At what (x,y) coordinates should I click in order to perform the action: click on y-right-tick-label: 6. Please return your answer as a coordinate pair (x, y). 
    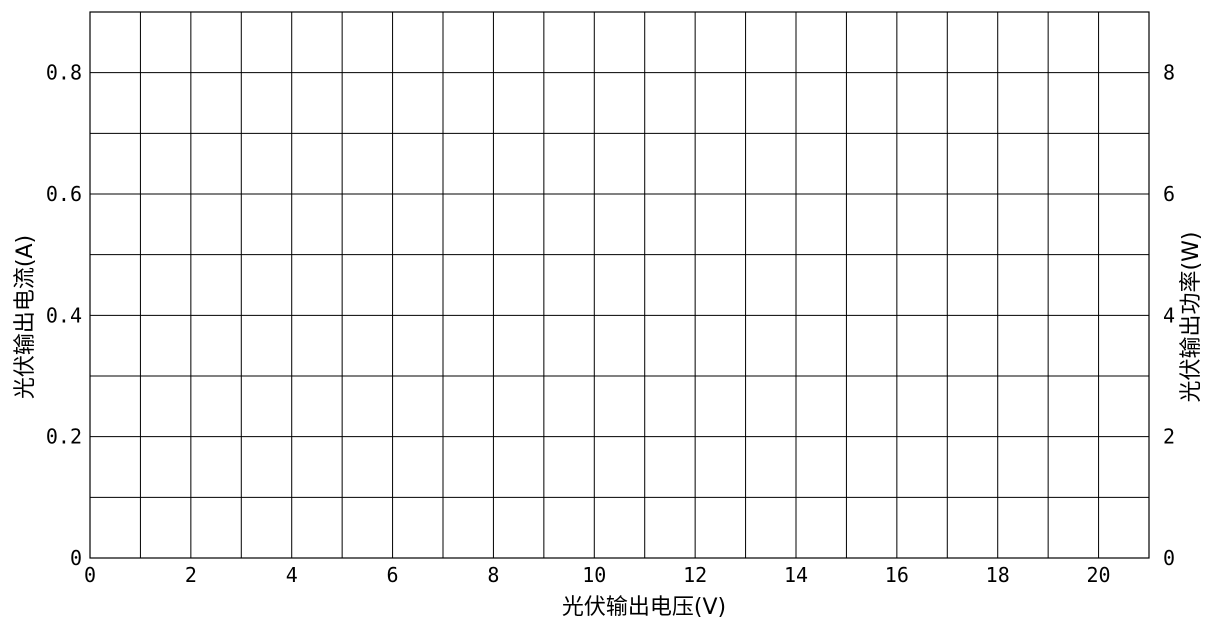
    Looking at the image, I should click on (1169, 194).